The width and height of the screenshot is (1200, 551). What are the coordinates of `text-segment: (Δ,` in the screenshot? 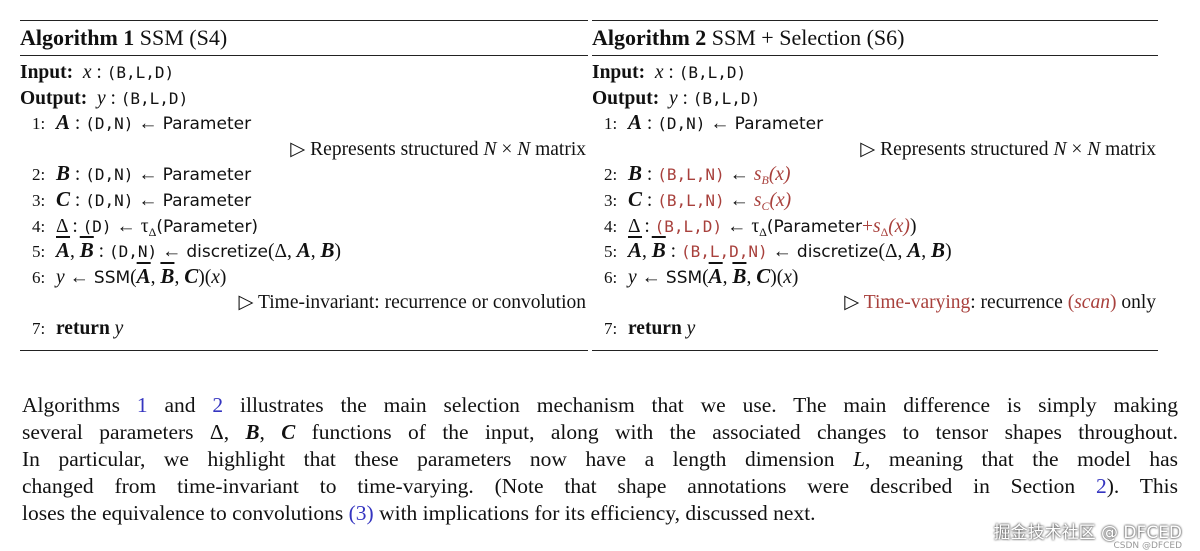 It's located at (282, 252).